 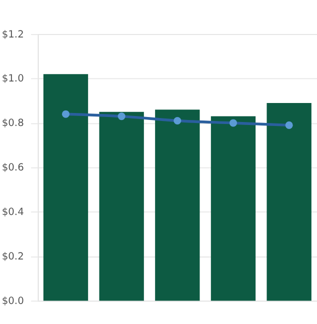 What do you see at coordinates (13, 124) in the screenshot?
I see `y-tick-label: $0.8` at bounding box center [13, 124].